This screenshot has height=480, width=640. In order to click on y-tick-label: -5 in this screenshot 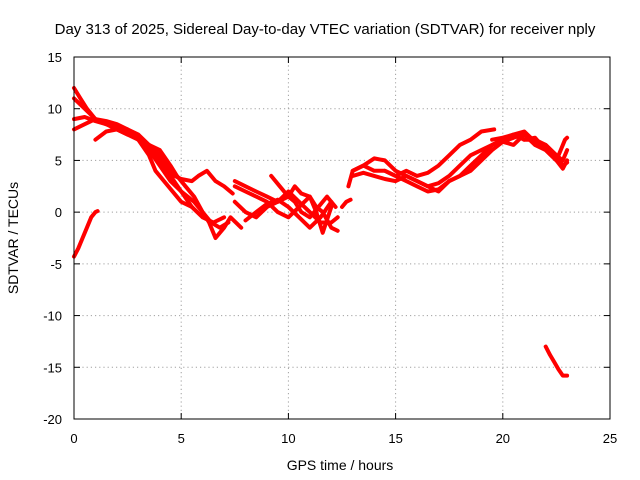, I will do `click(56, 264)`.